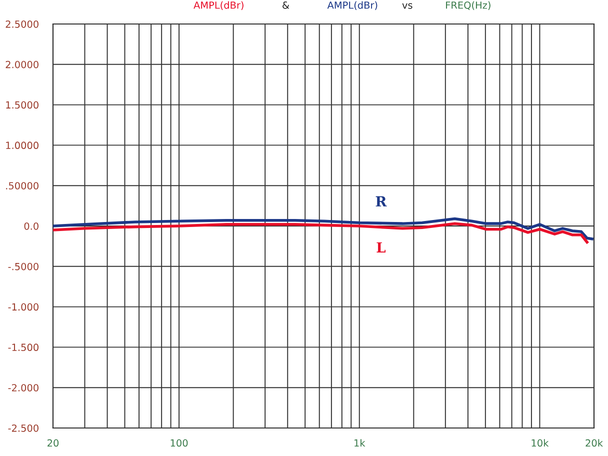 The height and width of the screenshot is (456, 608). What do you see at coordinates (360, 442) in the screenshot?
I see `x-tick-label: 1k` at bounding box center [360, 442].